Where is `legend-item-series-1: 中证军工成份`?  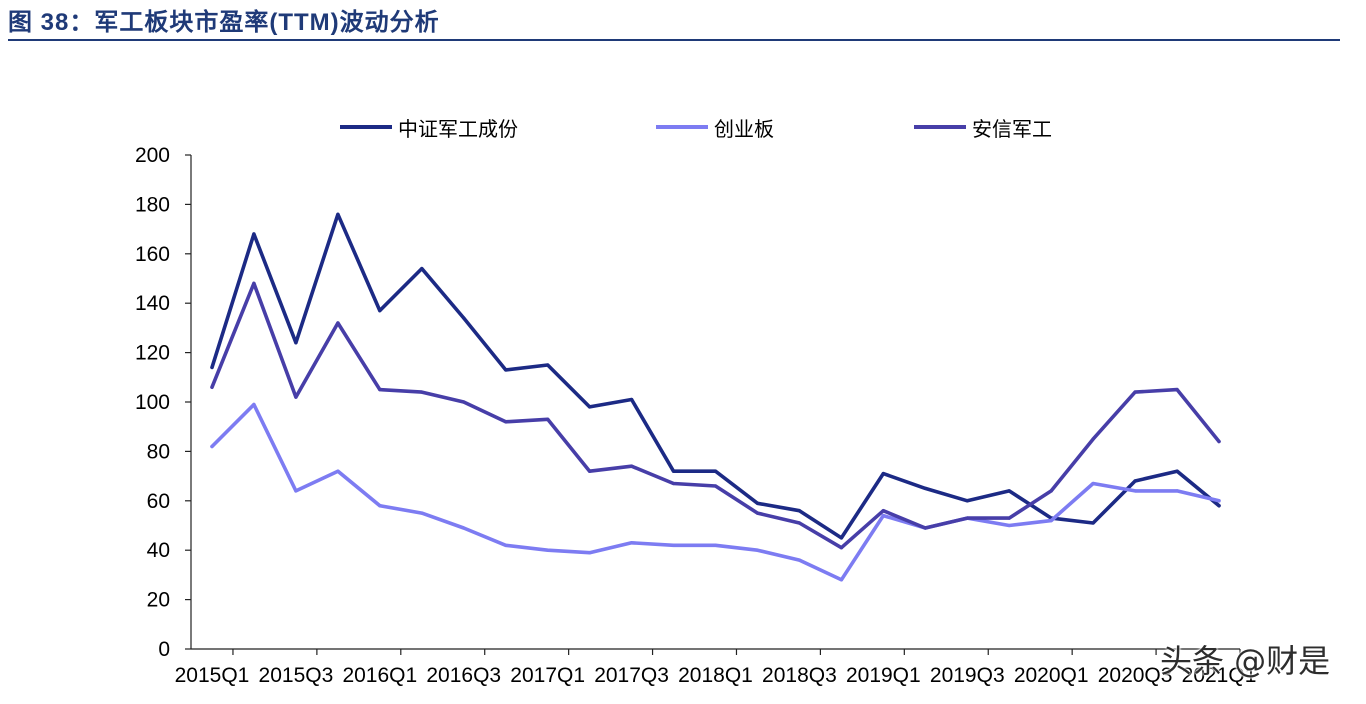
legend-item-series-1: 中证军工成份 is located at coordinates (429, 127).